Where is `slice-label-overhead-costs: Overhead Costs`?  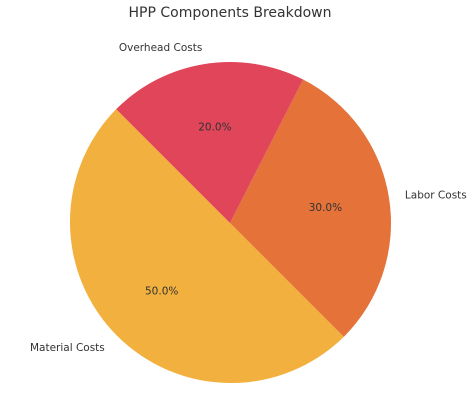
slice-label-overhead-costs: Overhead Costs is located at coordinates (160, 48).